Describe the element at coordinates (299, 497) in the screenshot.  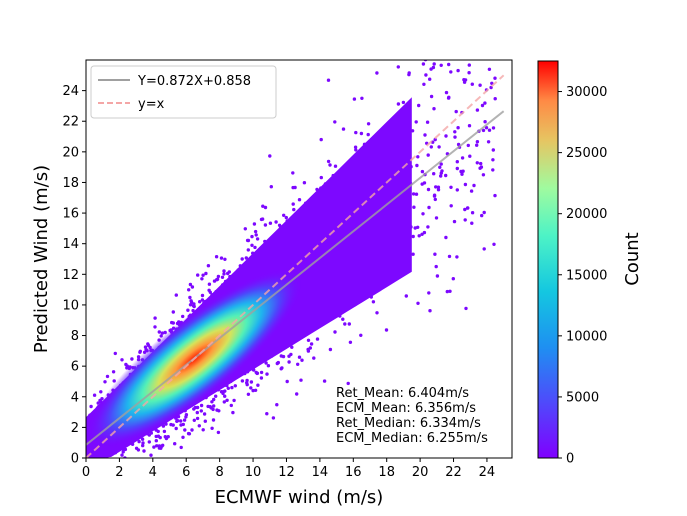
I see `x-axis-label: ECMWF wind (m/s)` at that location.